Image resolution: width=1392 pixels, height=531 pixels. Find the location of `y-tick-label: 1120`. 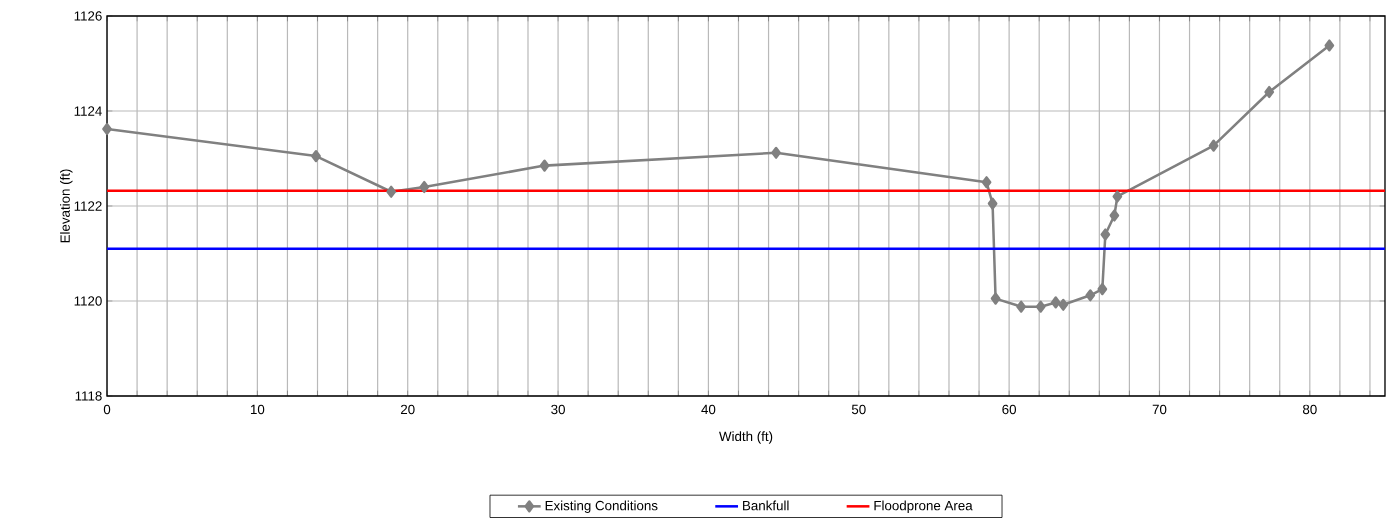

y-tick-label: 1120 is located at coordinates (88, 301).